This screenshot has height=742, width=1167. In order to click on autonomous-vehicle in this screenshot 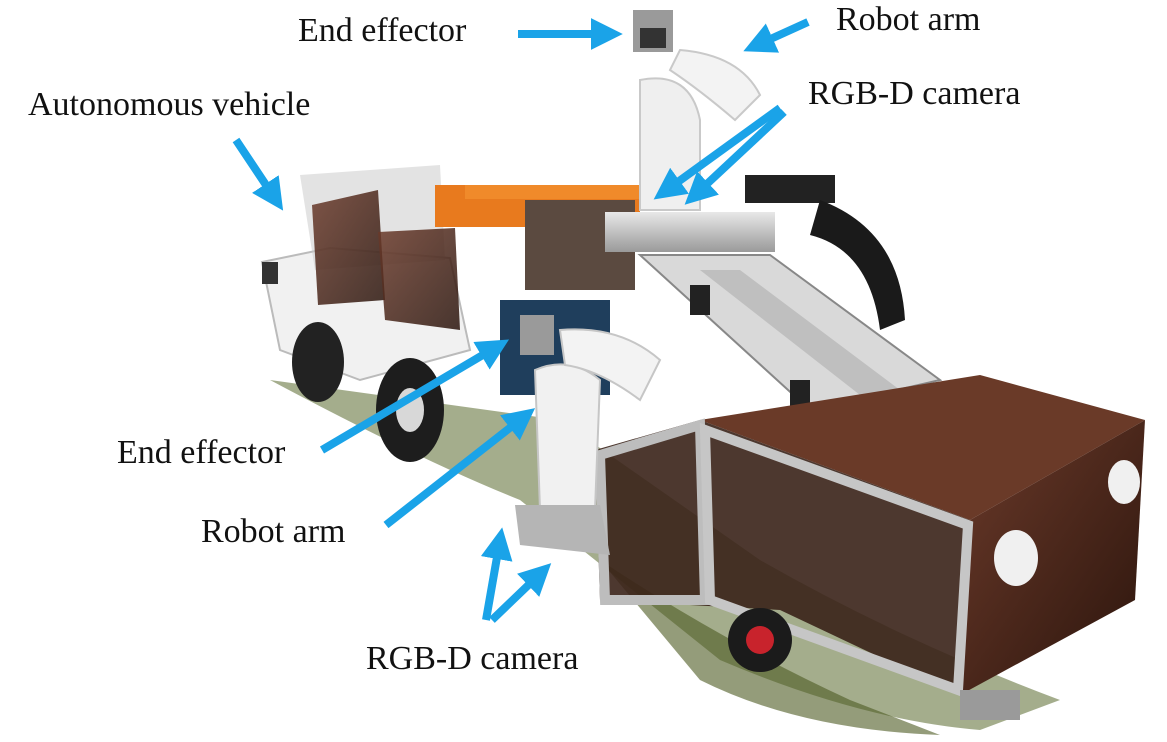, I will do `click(450, 313)`.